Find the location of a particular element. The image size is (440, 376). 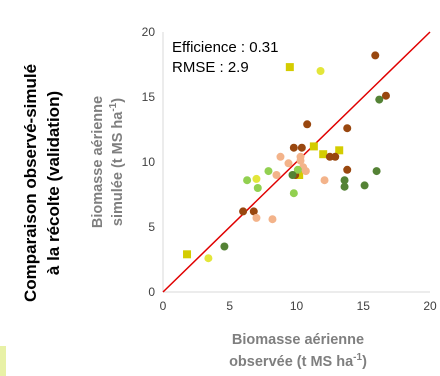

panel-title-line2: à la récolte (validation) is located at coordinates (53, 183).